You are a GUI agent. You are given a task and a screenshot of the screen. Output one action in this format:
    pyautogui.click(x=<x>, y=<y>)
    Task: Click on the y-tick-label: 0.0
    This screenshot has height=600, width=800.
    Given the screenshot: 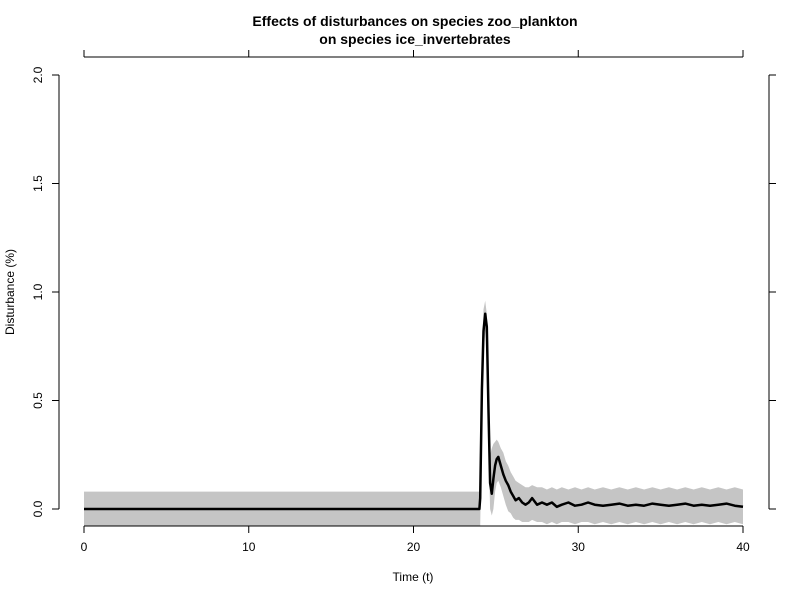 What is the action you would take?
    pyautogui.click(x=38, y=508)
    